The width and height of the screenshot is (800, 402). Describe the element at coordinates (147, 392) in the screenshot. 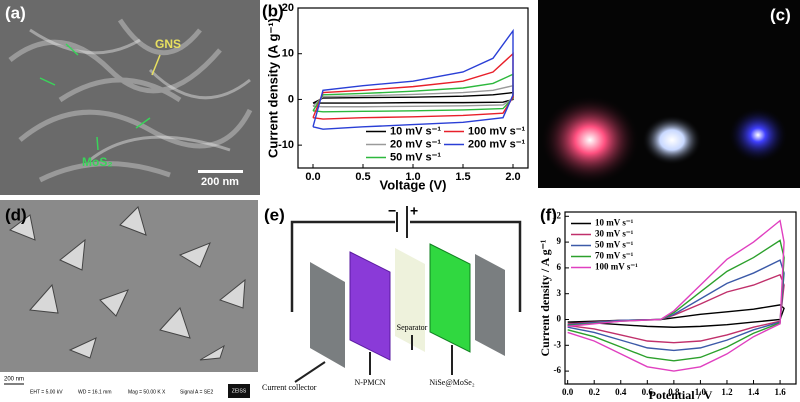

I see `info-text: Mag = 50.00 K X` at that location.